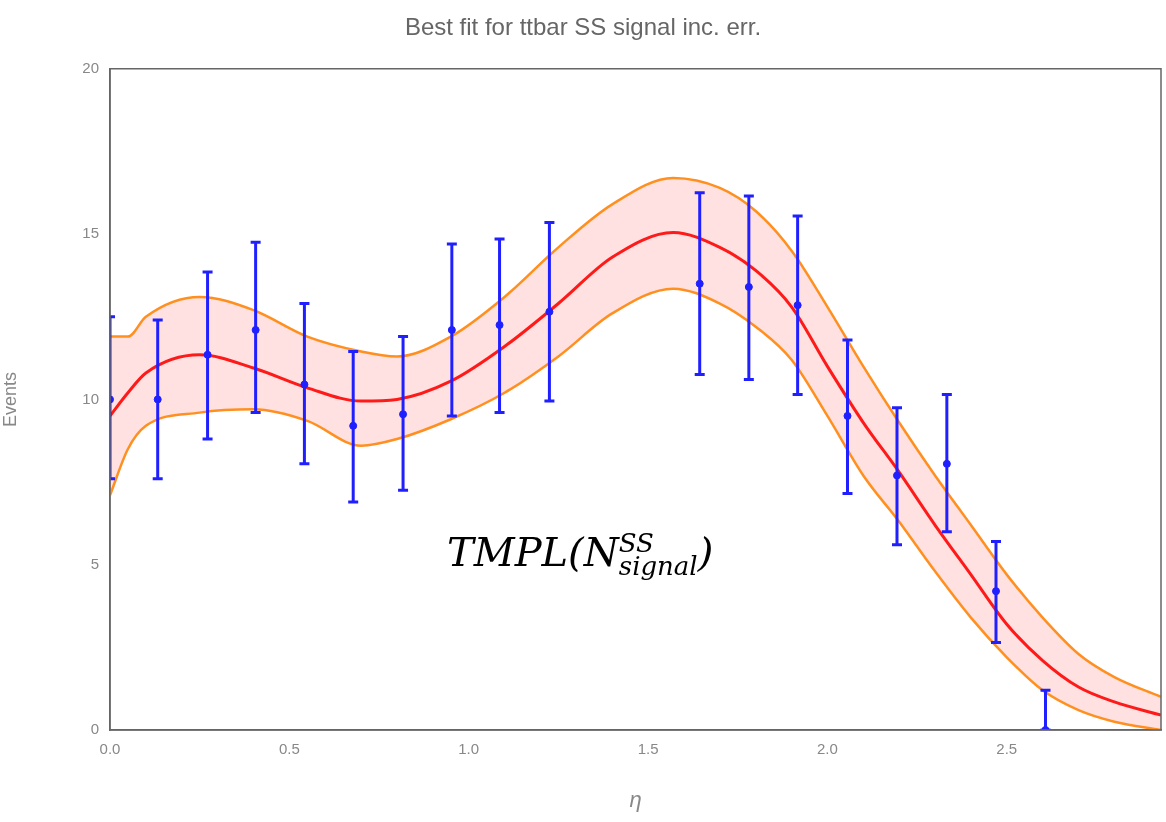  What do you see at coordinates (469, 749) in the screenshot?
I see `x-tick-label: 1.0` at bounding box center [469, 749].